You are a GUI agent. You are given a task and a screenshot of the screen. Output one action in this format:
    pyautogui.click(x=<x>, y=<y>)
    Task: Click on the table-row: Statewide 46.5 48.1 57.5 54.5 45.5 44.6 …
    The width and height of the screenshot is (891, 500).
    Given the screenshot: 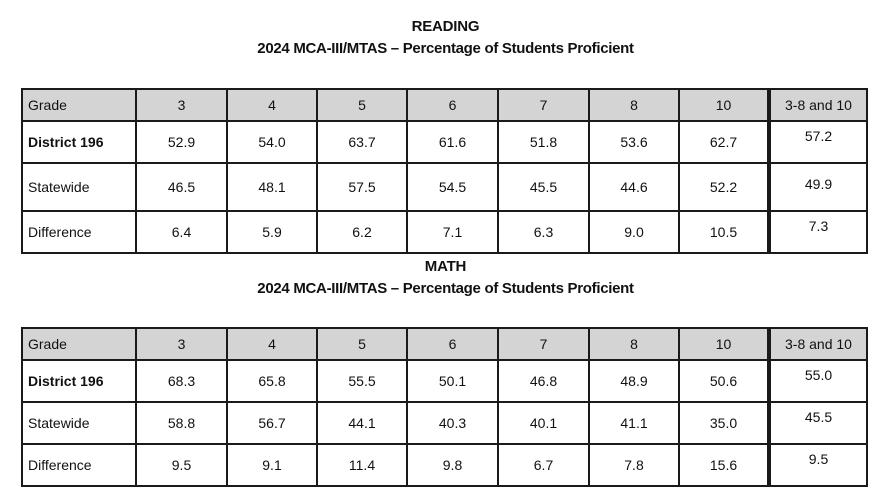 What is the action you would take?
    pyautogui.click(x=444, y=187)
    